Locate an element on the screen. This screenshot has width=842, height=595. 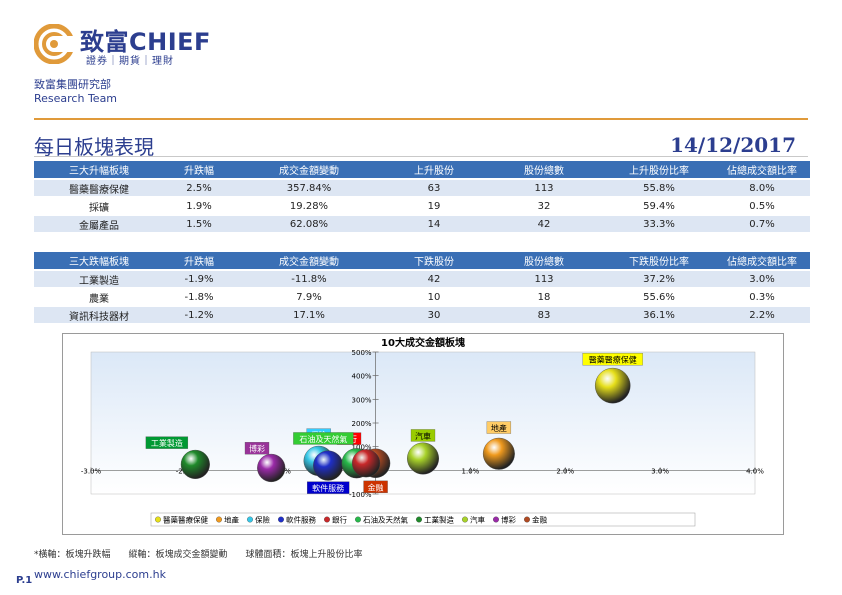
table-cell: 0.3% is located at coordinates (762, 297).